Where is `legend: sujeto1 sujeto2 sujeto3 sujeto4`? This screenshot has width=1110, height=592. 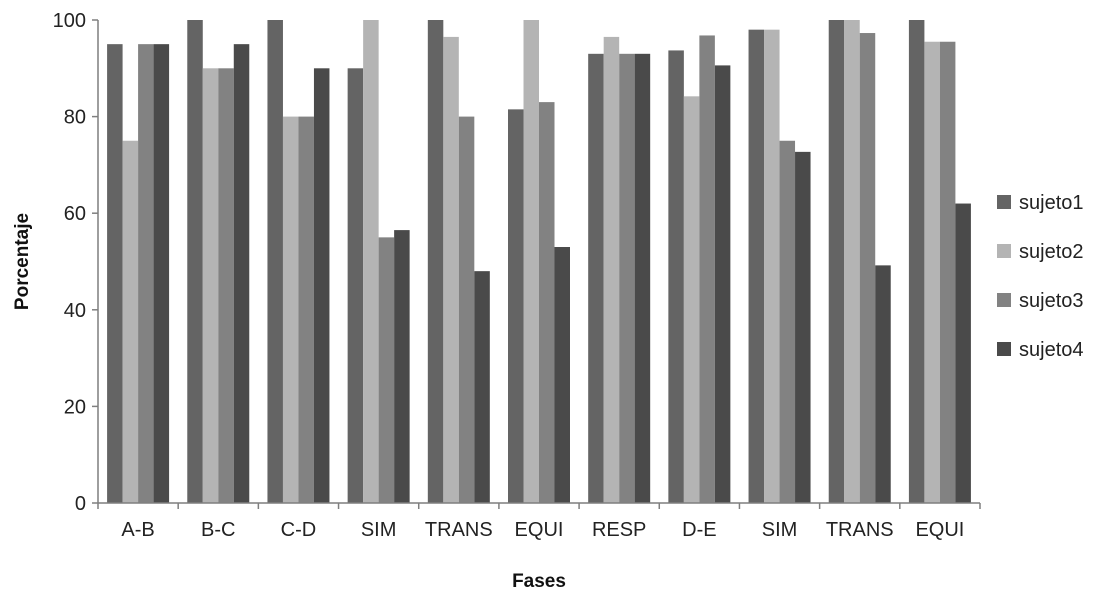 legend: sujeto1 sujeto2 sujeto3 sujeto4 is located at coordinates (1040, 276).